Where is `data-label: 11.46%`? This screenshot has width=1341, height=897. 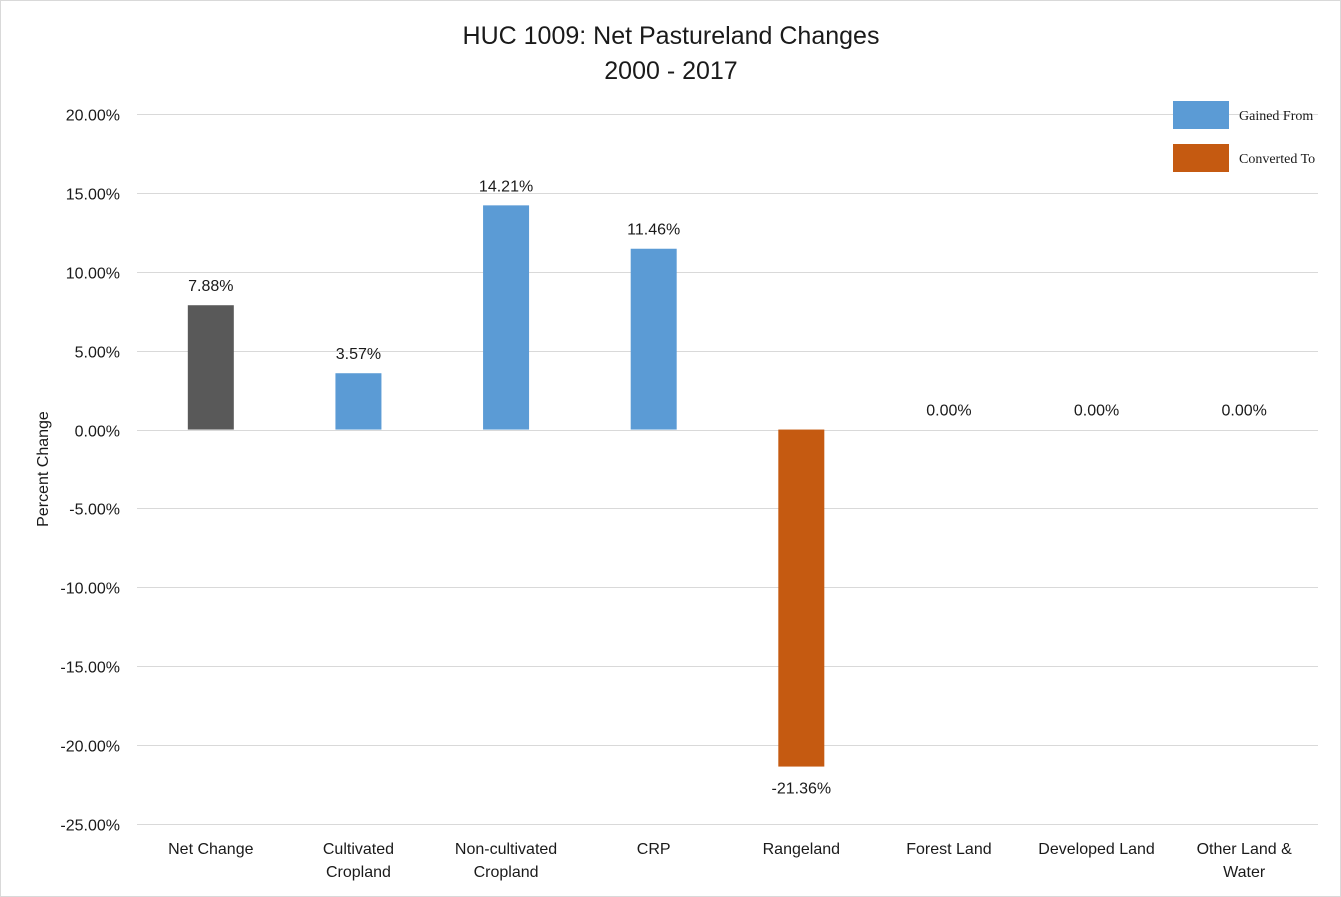 data-label: 11.46% is located at coordinates (653, 230).